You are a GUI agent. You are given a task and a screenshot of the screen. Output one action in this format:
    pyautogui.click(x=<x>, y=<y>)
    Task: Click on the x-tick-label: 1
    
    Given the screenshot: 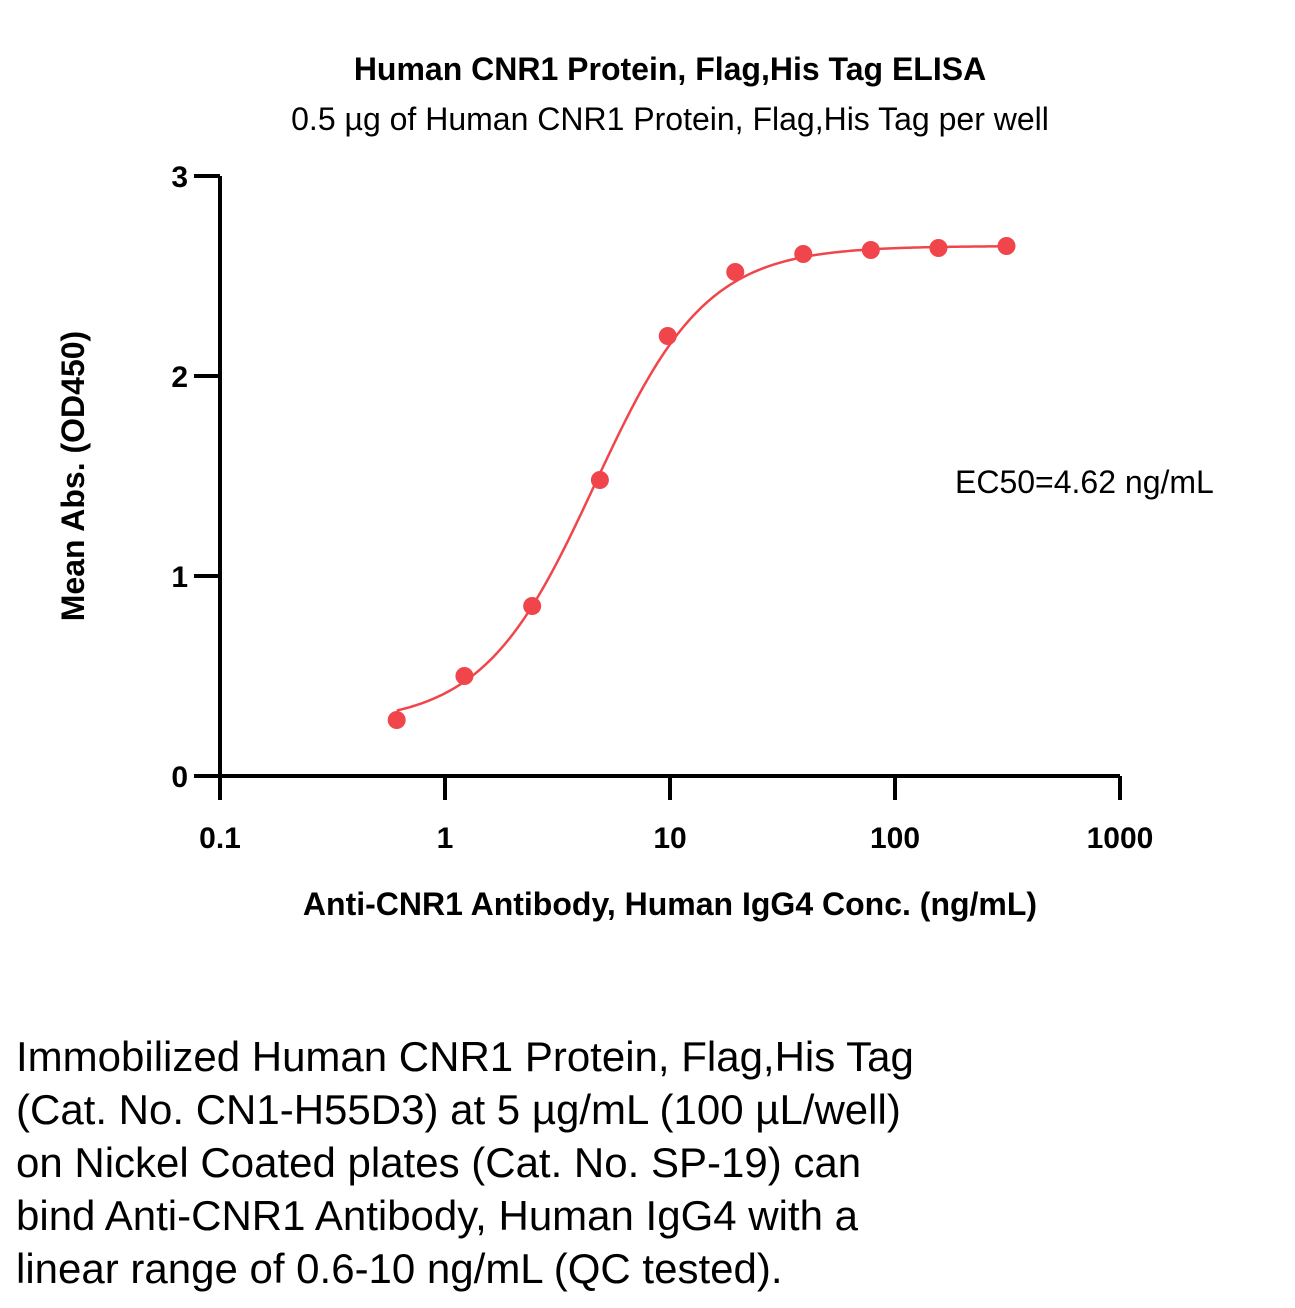 What is the action you would take?
    pyautogui.click(x=445, y=838)
    